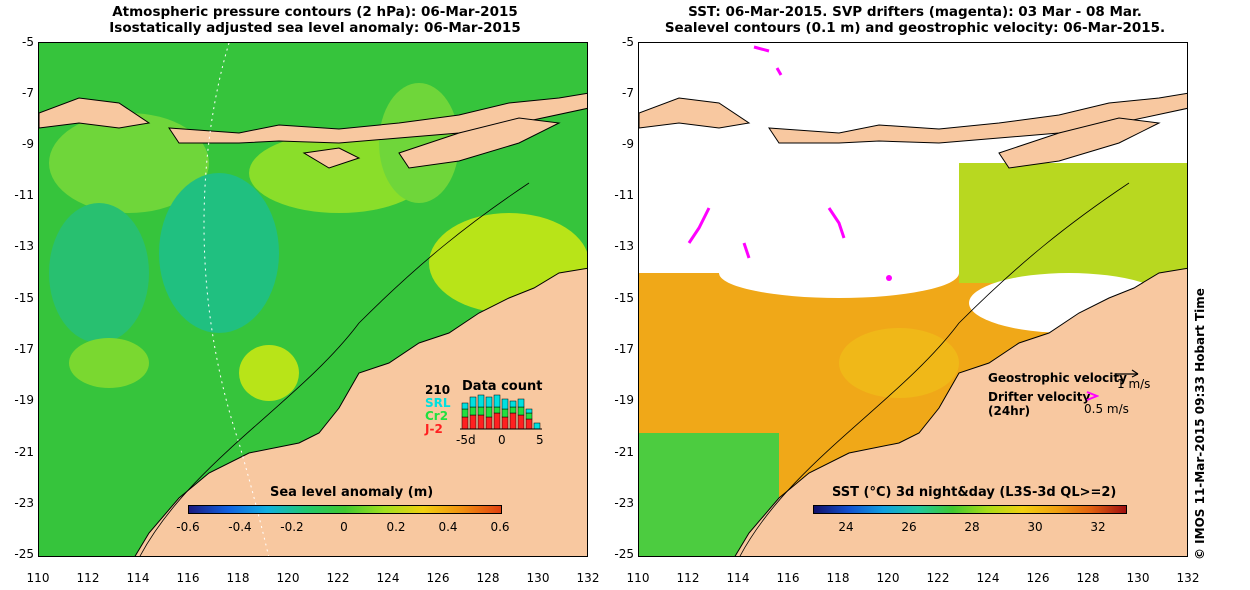 The height and width of the screenshot is (590, 1250). Describe the element at coordinates (331, 158) in the screenshot. I see `sumba-land` at that location.